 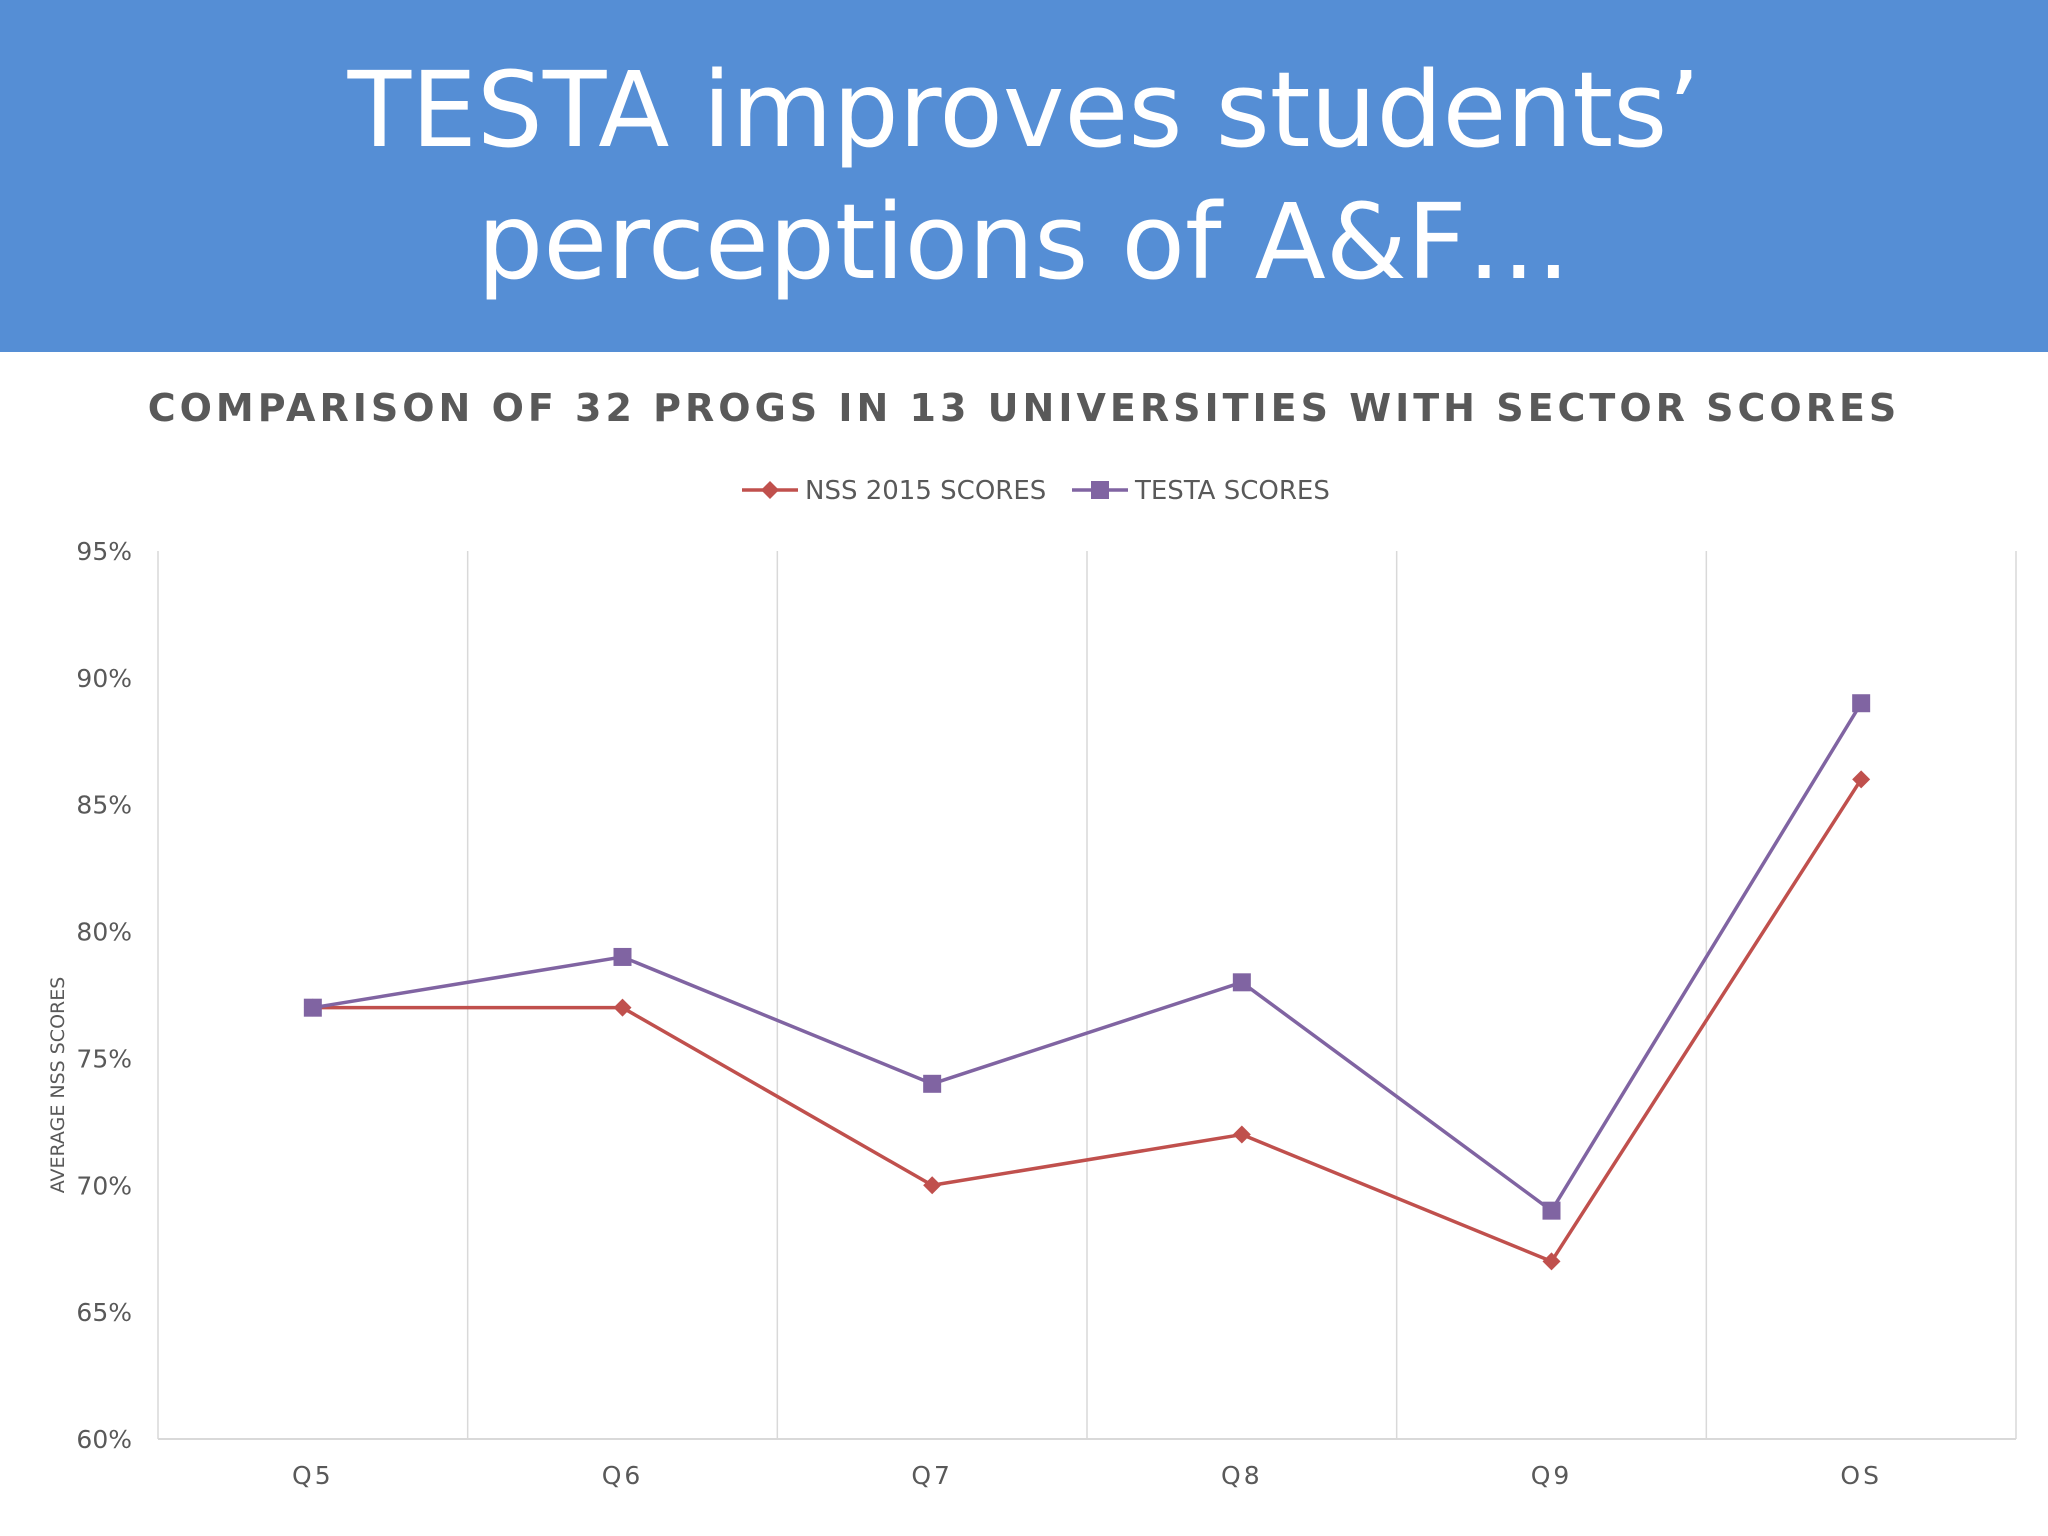 What do you see at coordinates (932, 1475) in the screenshot?
I see `x-tick-label: Q7` at bounding box center [932, 1475].